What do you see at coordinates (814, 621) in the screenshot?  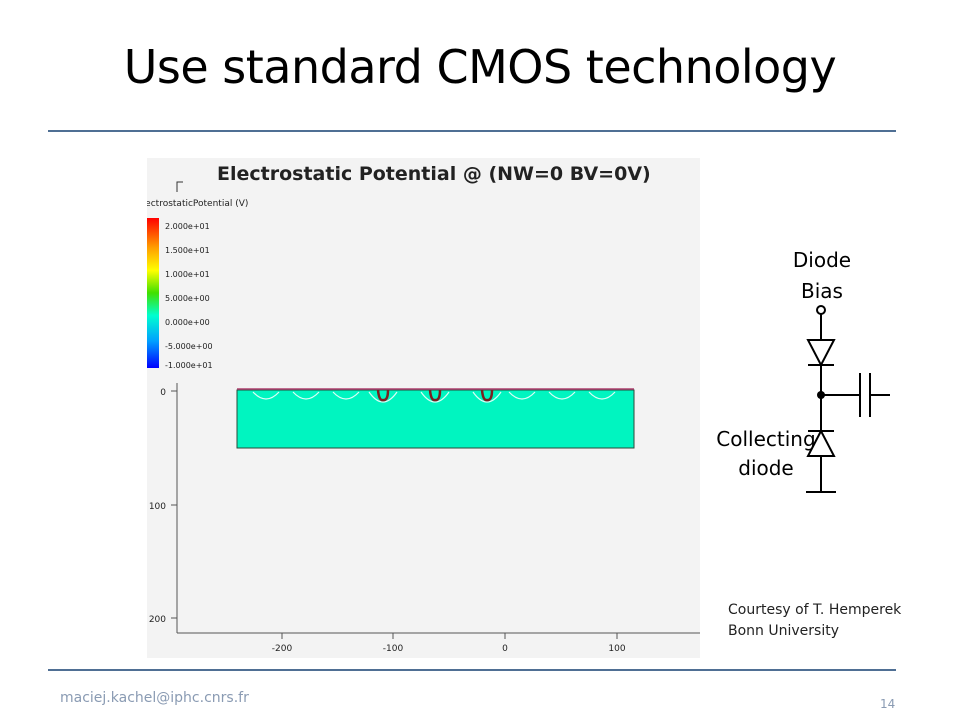 I see `image-credit: Courtesy of T. Hemperek Bonn University` at bounding box center [814, 621].